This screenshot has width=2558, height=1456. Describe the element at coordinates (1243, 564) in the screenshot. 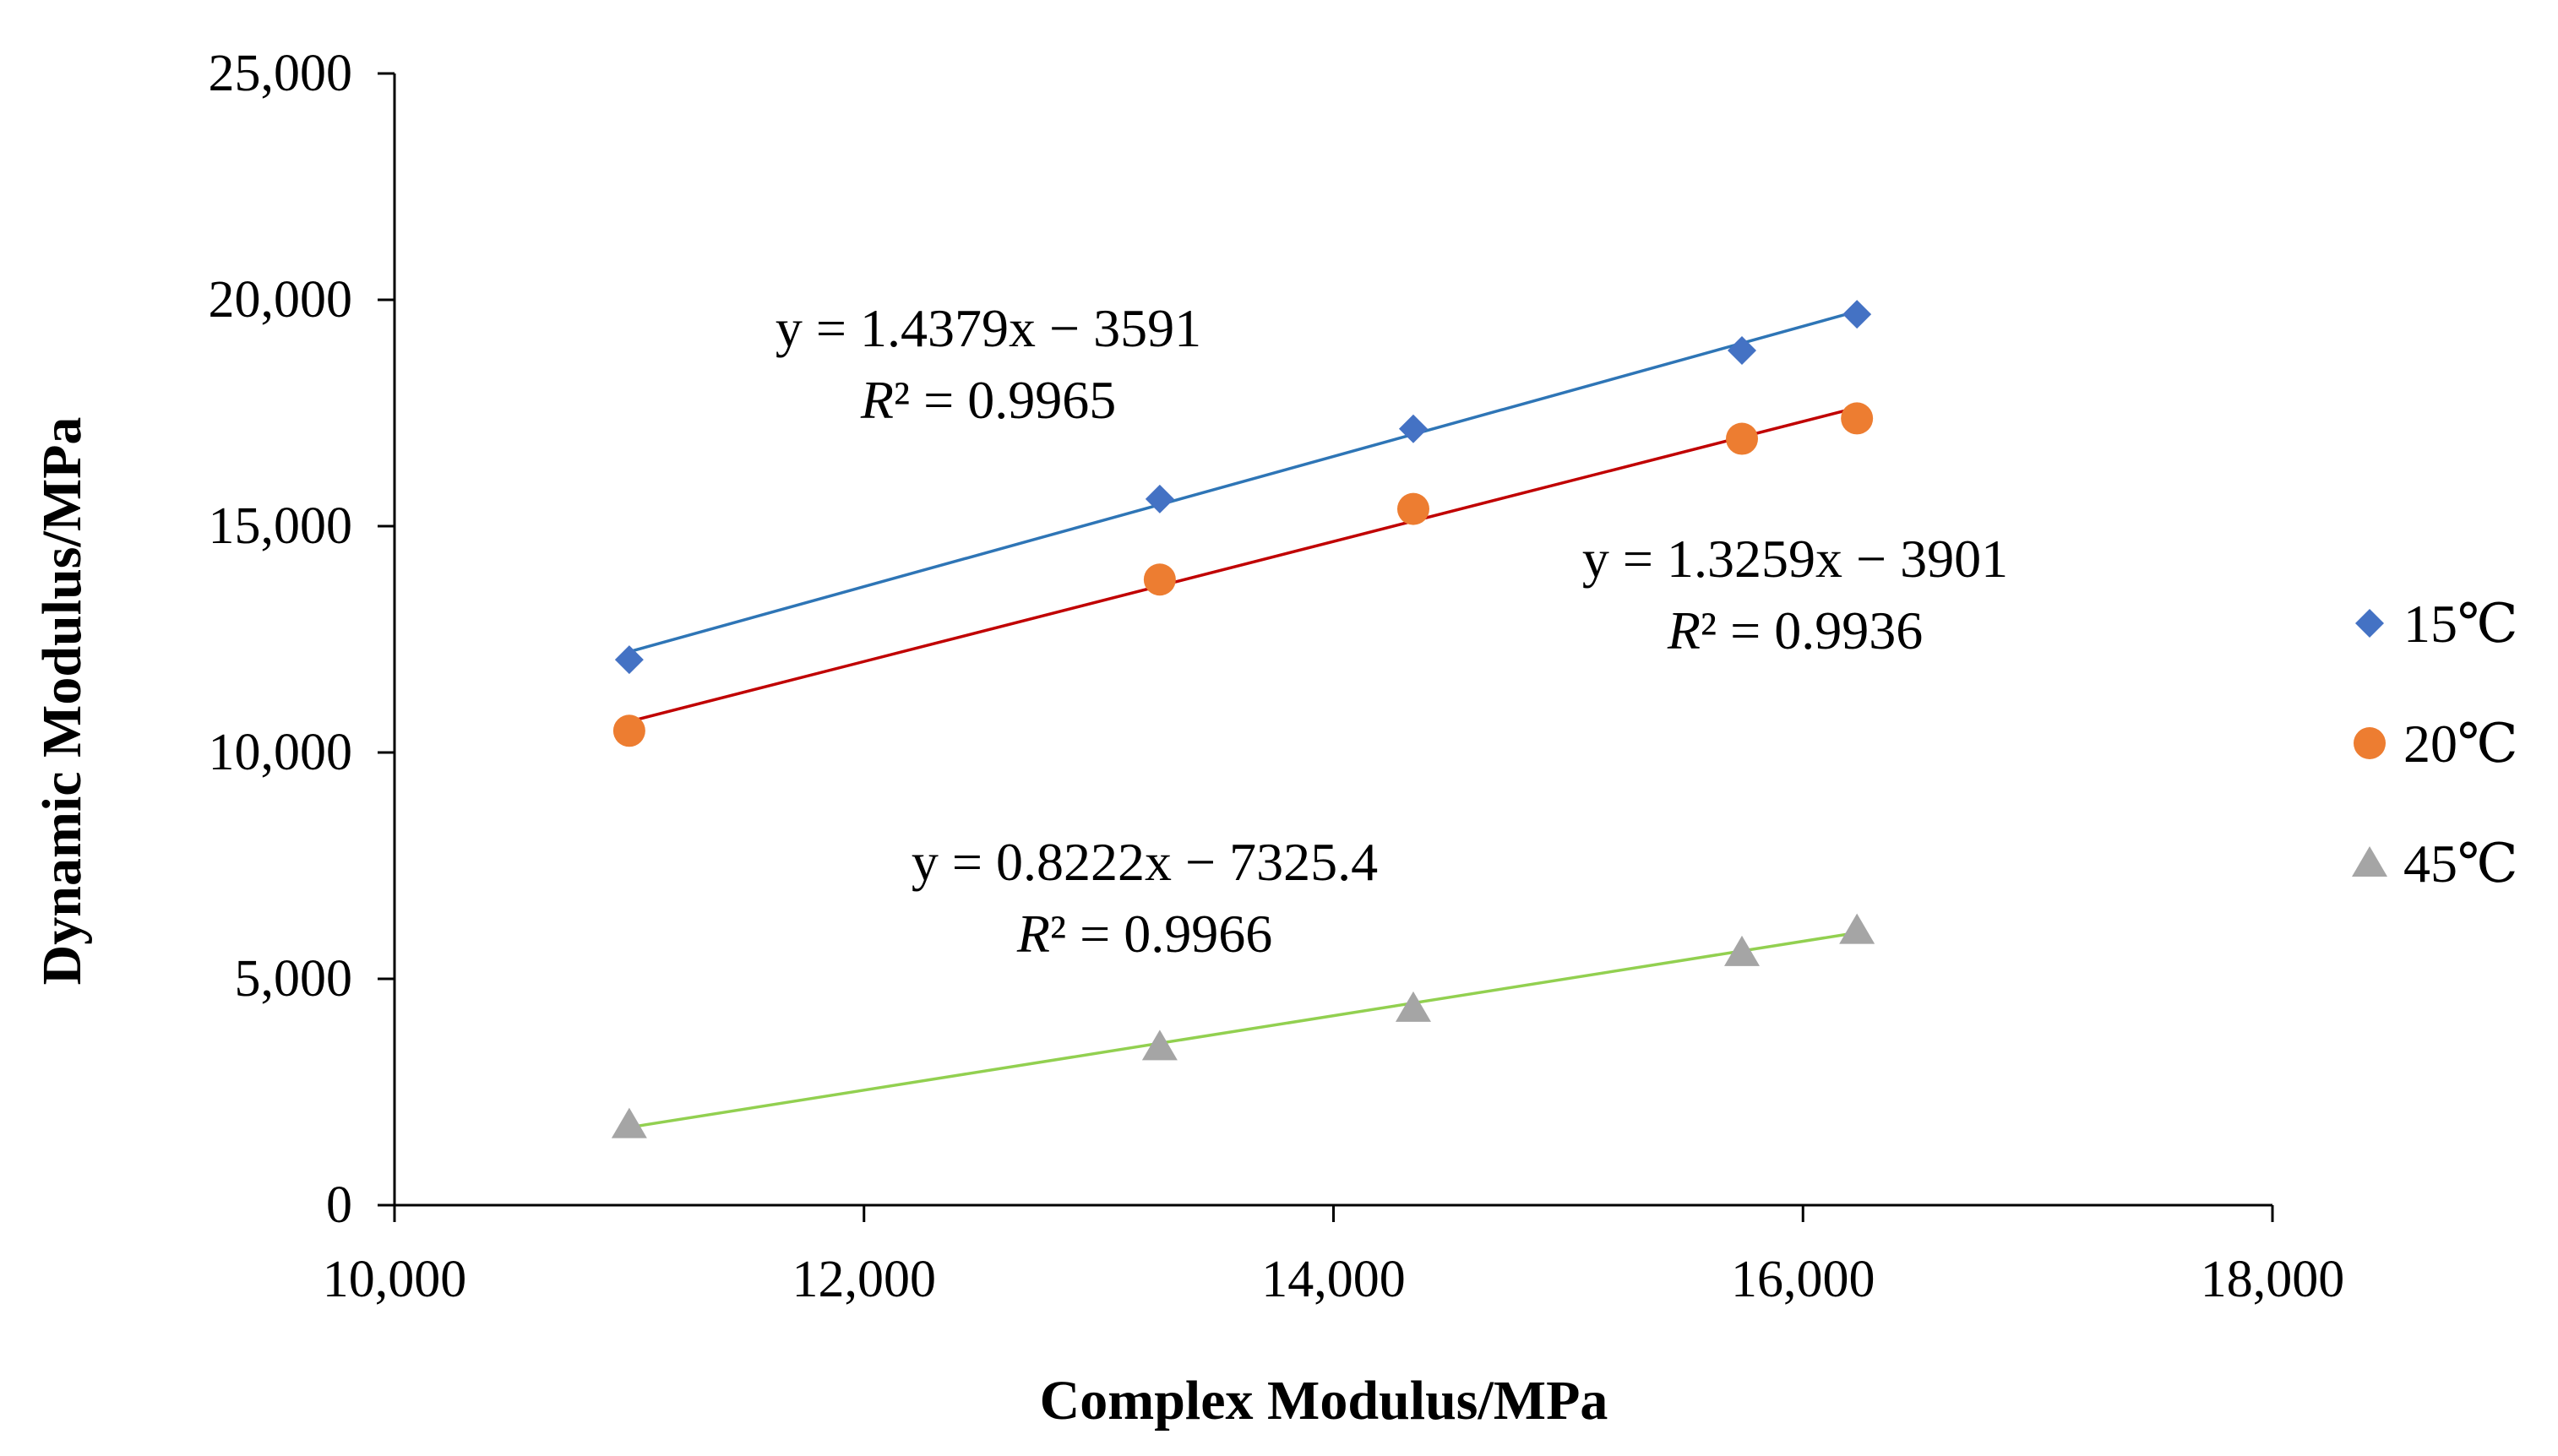

I see `trendline-s20` at that location.